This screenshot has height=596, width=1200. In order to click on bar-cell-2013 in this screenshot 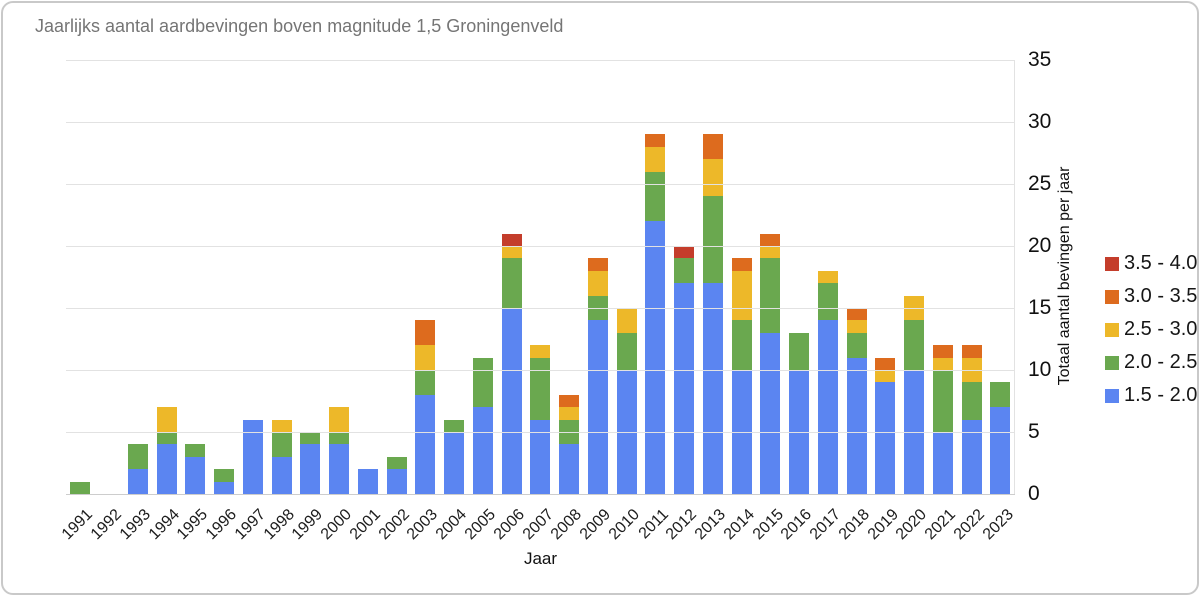, I will do `click(713, 277)`.